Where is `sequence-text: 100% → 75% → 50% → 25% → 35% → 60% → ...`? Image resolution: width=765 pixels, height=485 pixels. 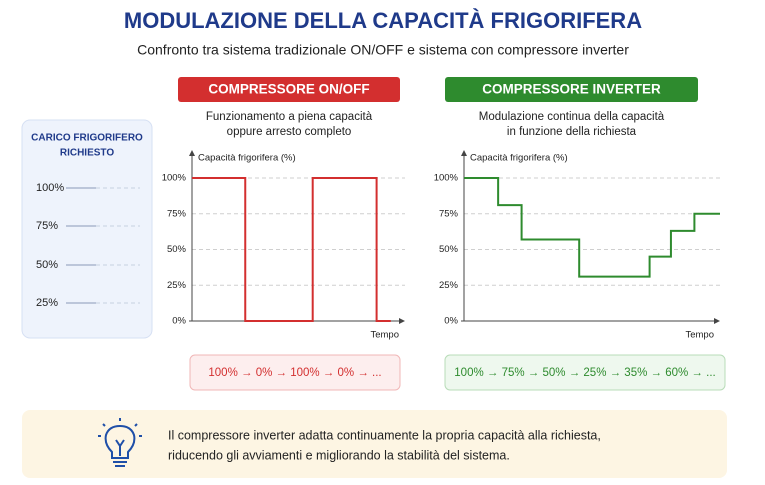 sequence-text: 100% → 75% → 50% → 25% → 35% → 60% → ... is located at coordinates (584, 373).